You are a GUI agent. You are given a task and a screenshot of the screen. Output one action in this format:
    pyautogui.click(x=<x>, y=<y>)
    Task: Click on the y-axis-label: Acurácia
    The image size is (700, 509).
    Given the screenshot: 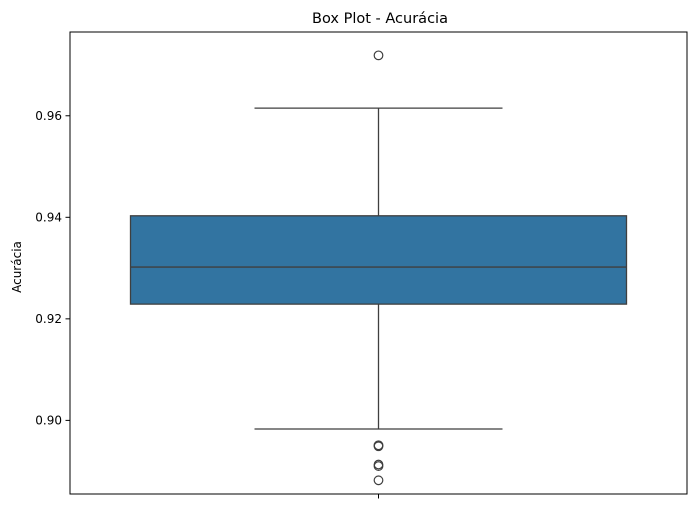 What is the action you would take?
    pyautogui.click(x=17, y=267)
    